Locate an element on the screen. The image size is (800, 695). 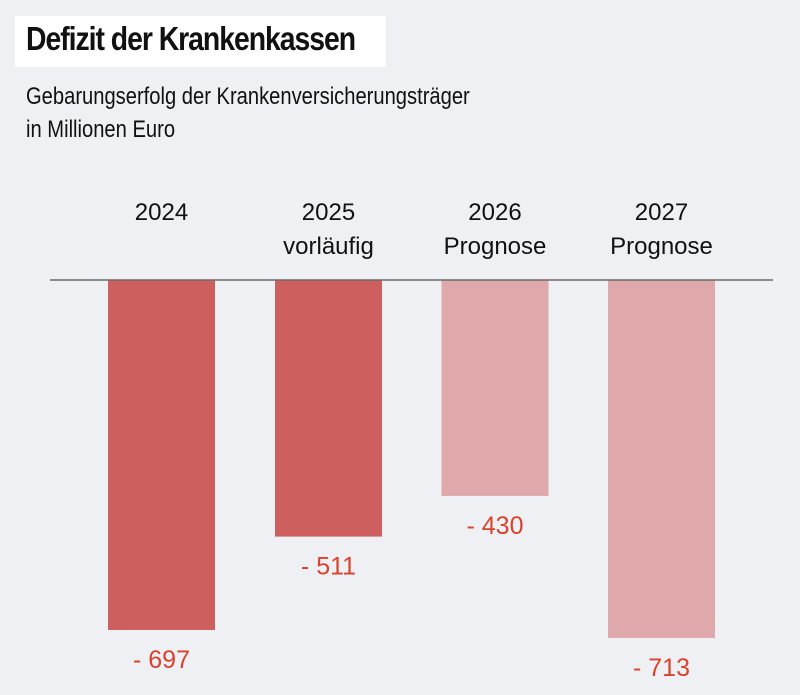
title-background is located at coordinates (200, 41).